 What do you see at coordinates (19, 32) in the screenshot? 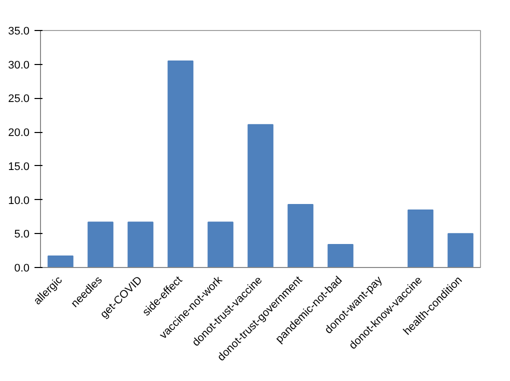
I see `y-tick-label: 35.0` at bounding box center [19, 32].